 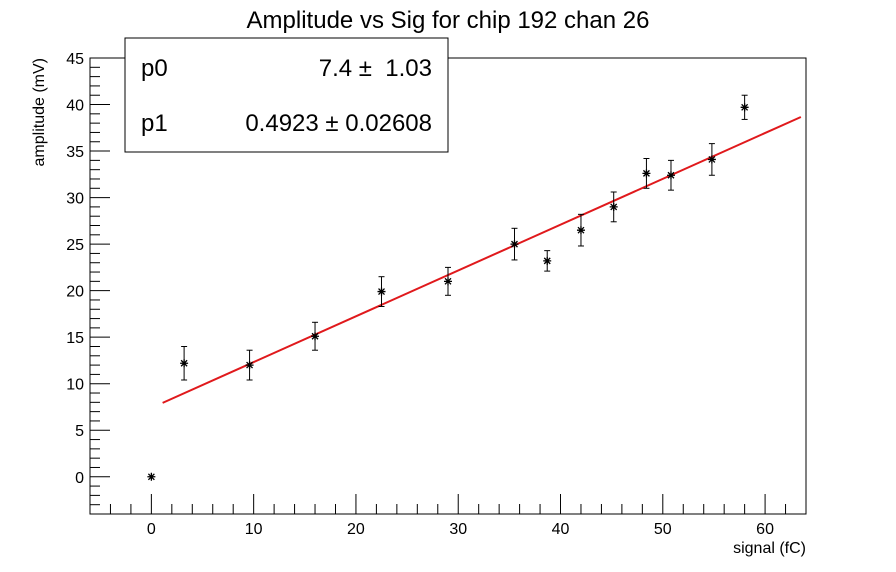 What do you see at coordinates (75, 385) in the screenshot?
I see `y-tick-label: 10` at bounding box center [75, 385].